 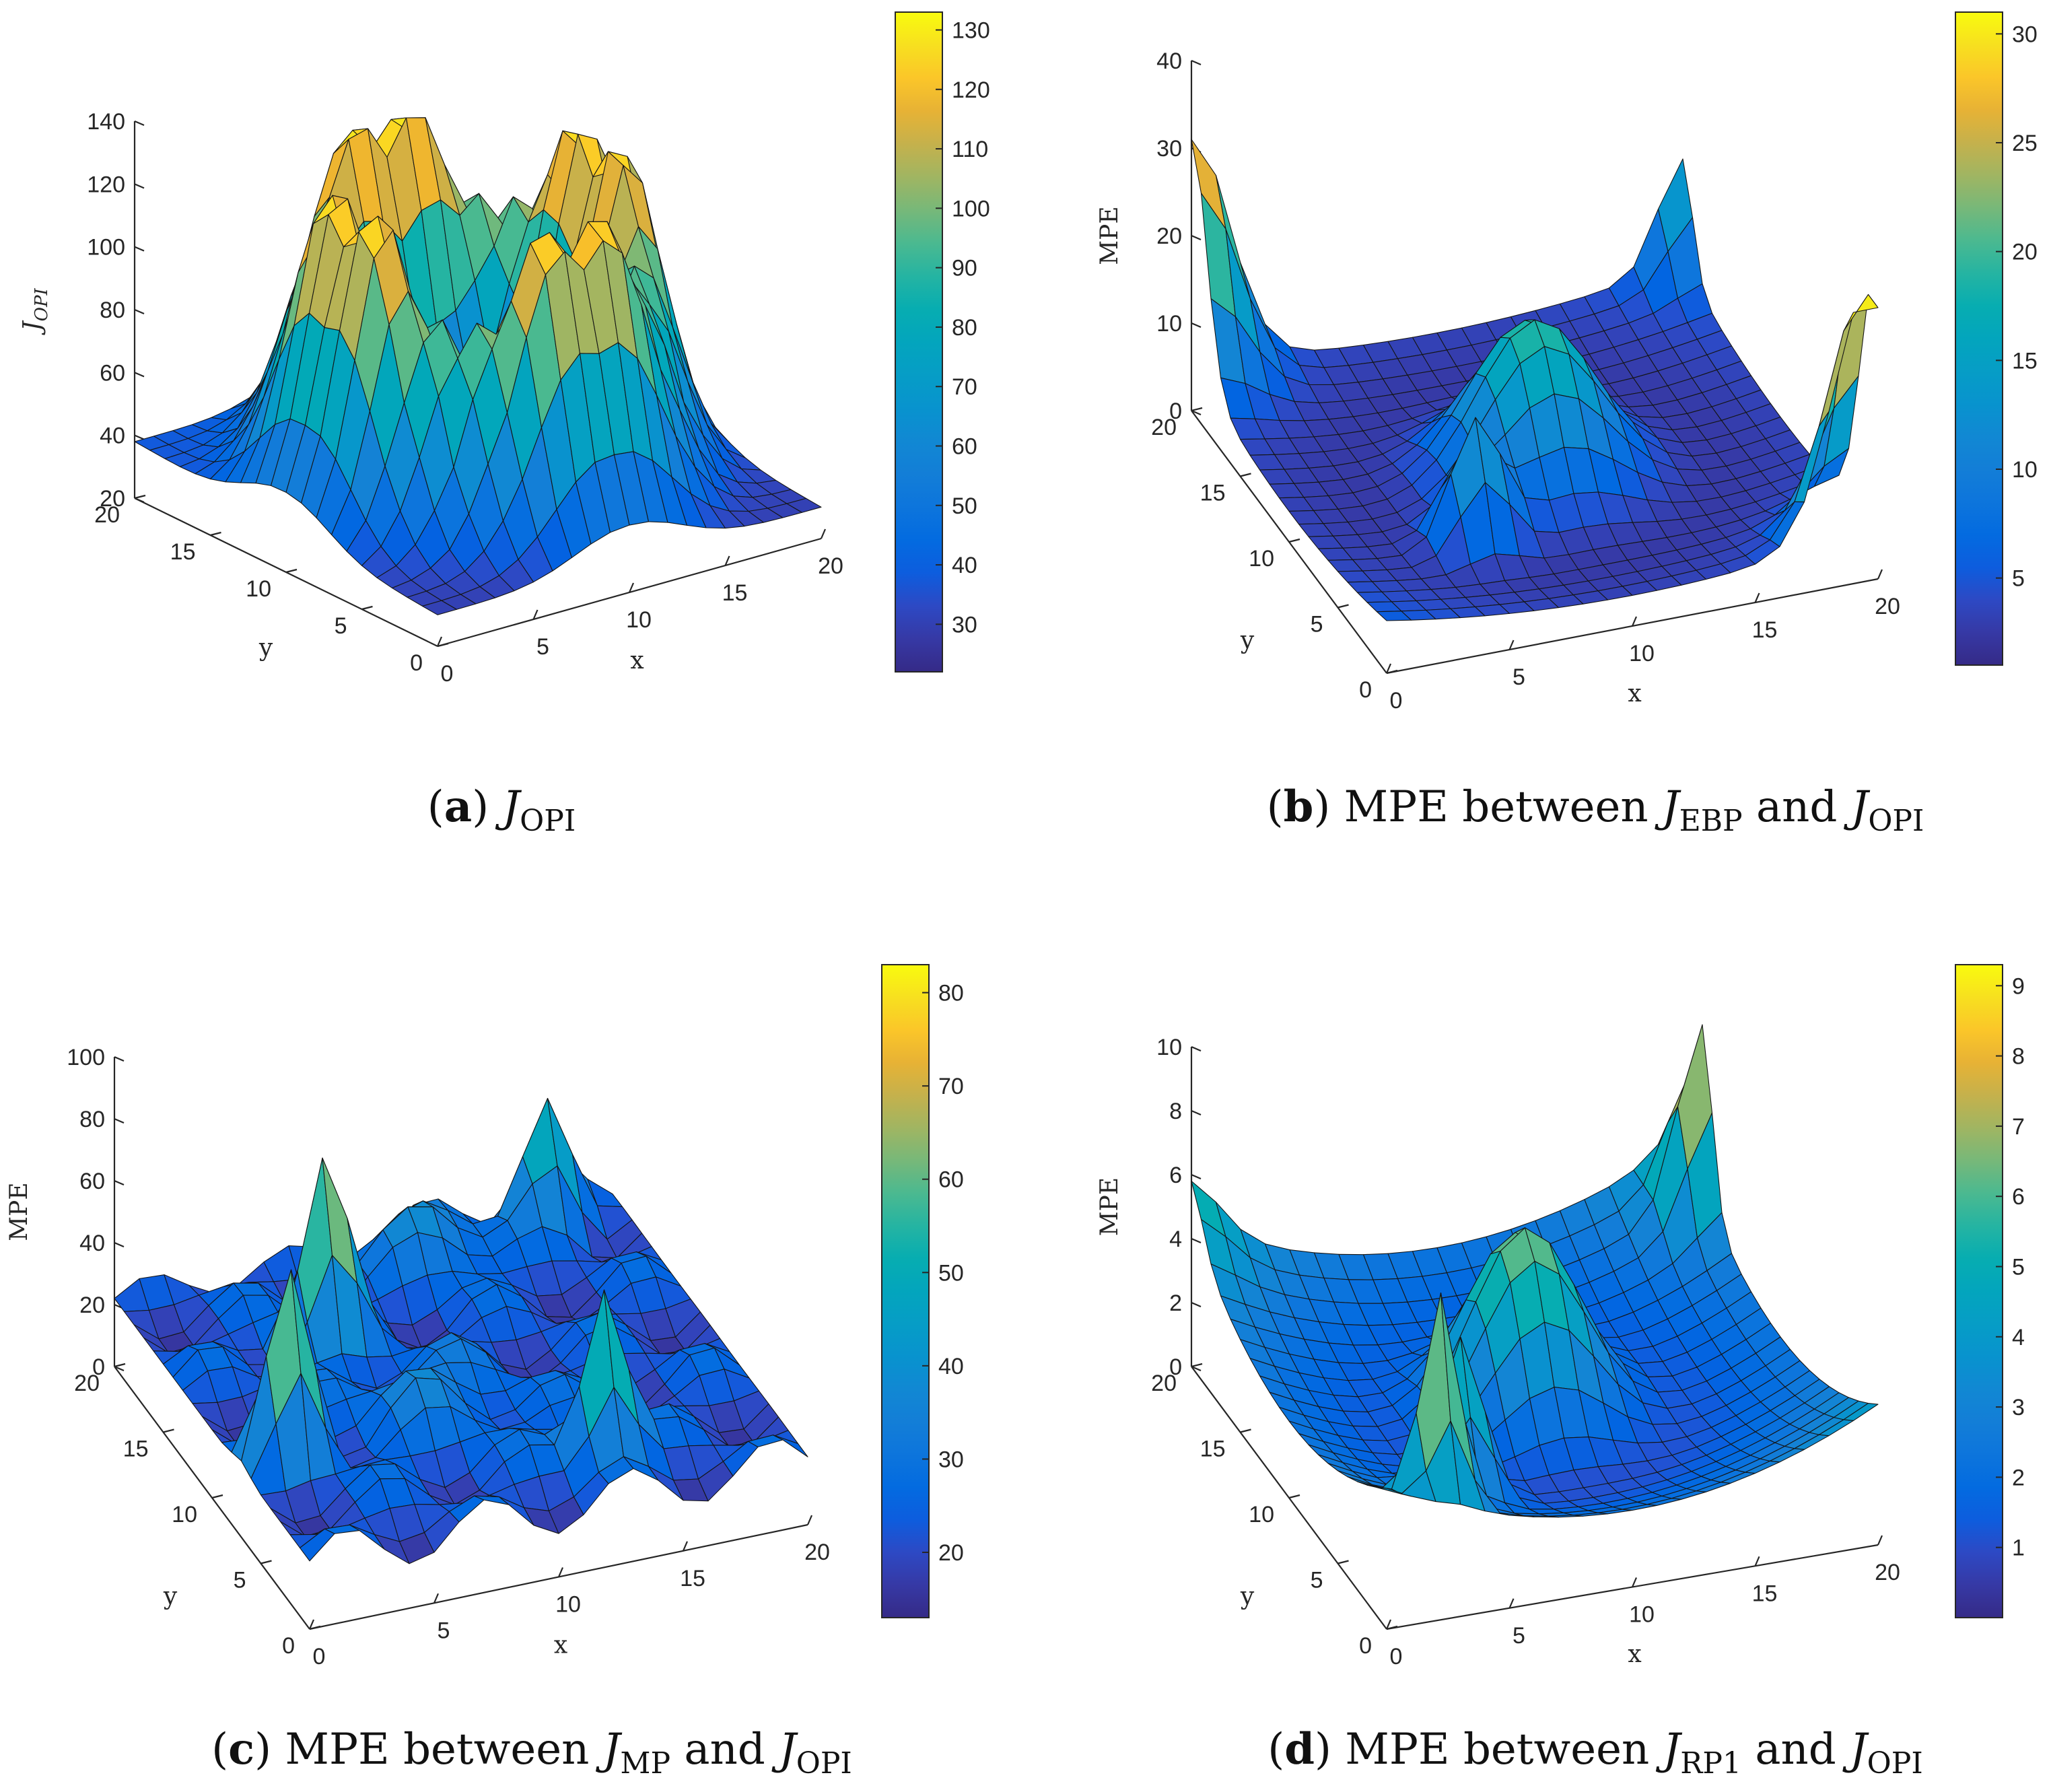 What do you see at coordinates (2025, 470) in the screenshot?
I see `colorbar-tick-label: 10` at bounding box center [2025, 470].